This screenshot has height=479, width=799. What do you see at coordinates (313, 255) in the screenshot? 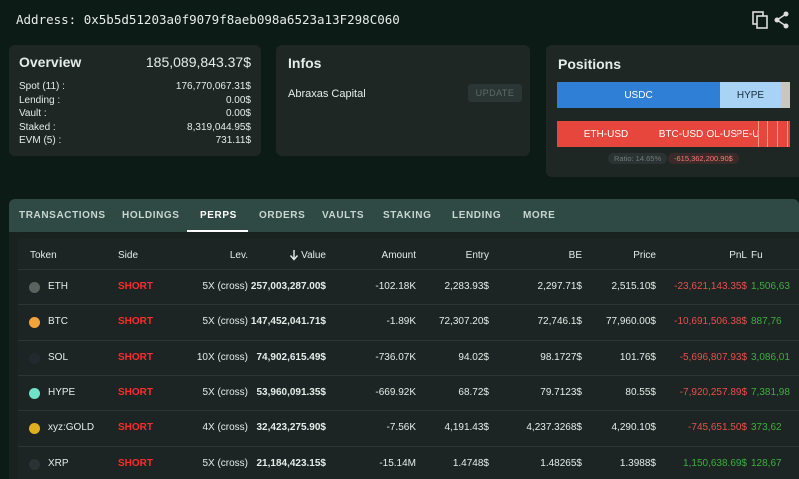
I see `column-header: Value` at bounding box center [313, 255].